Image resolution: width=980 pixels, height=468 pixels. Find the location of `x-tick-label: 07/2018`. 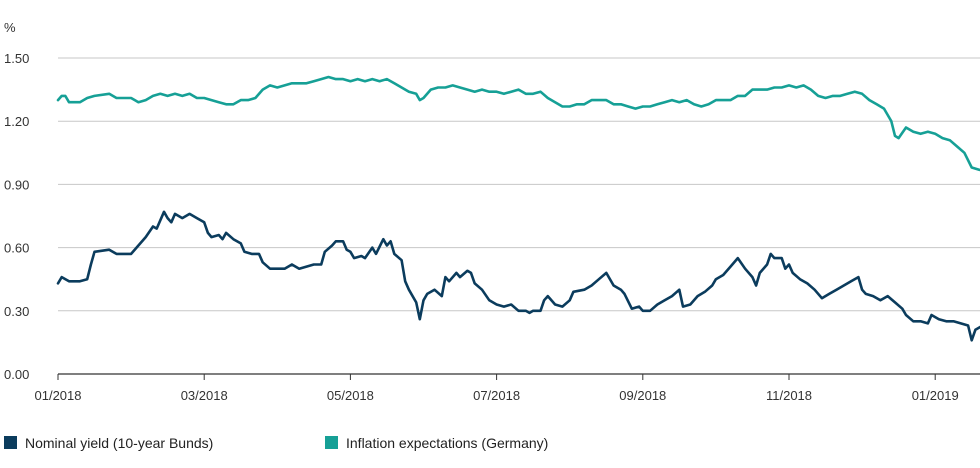

x-tick-label: 07/2018 is located at coordinates (496, 395).